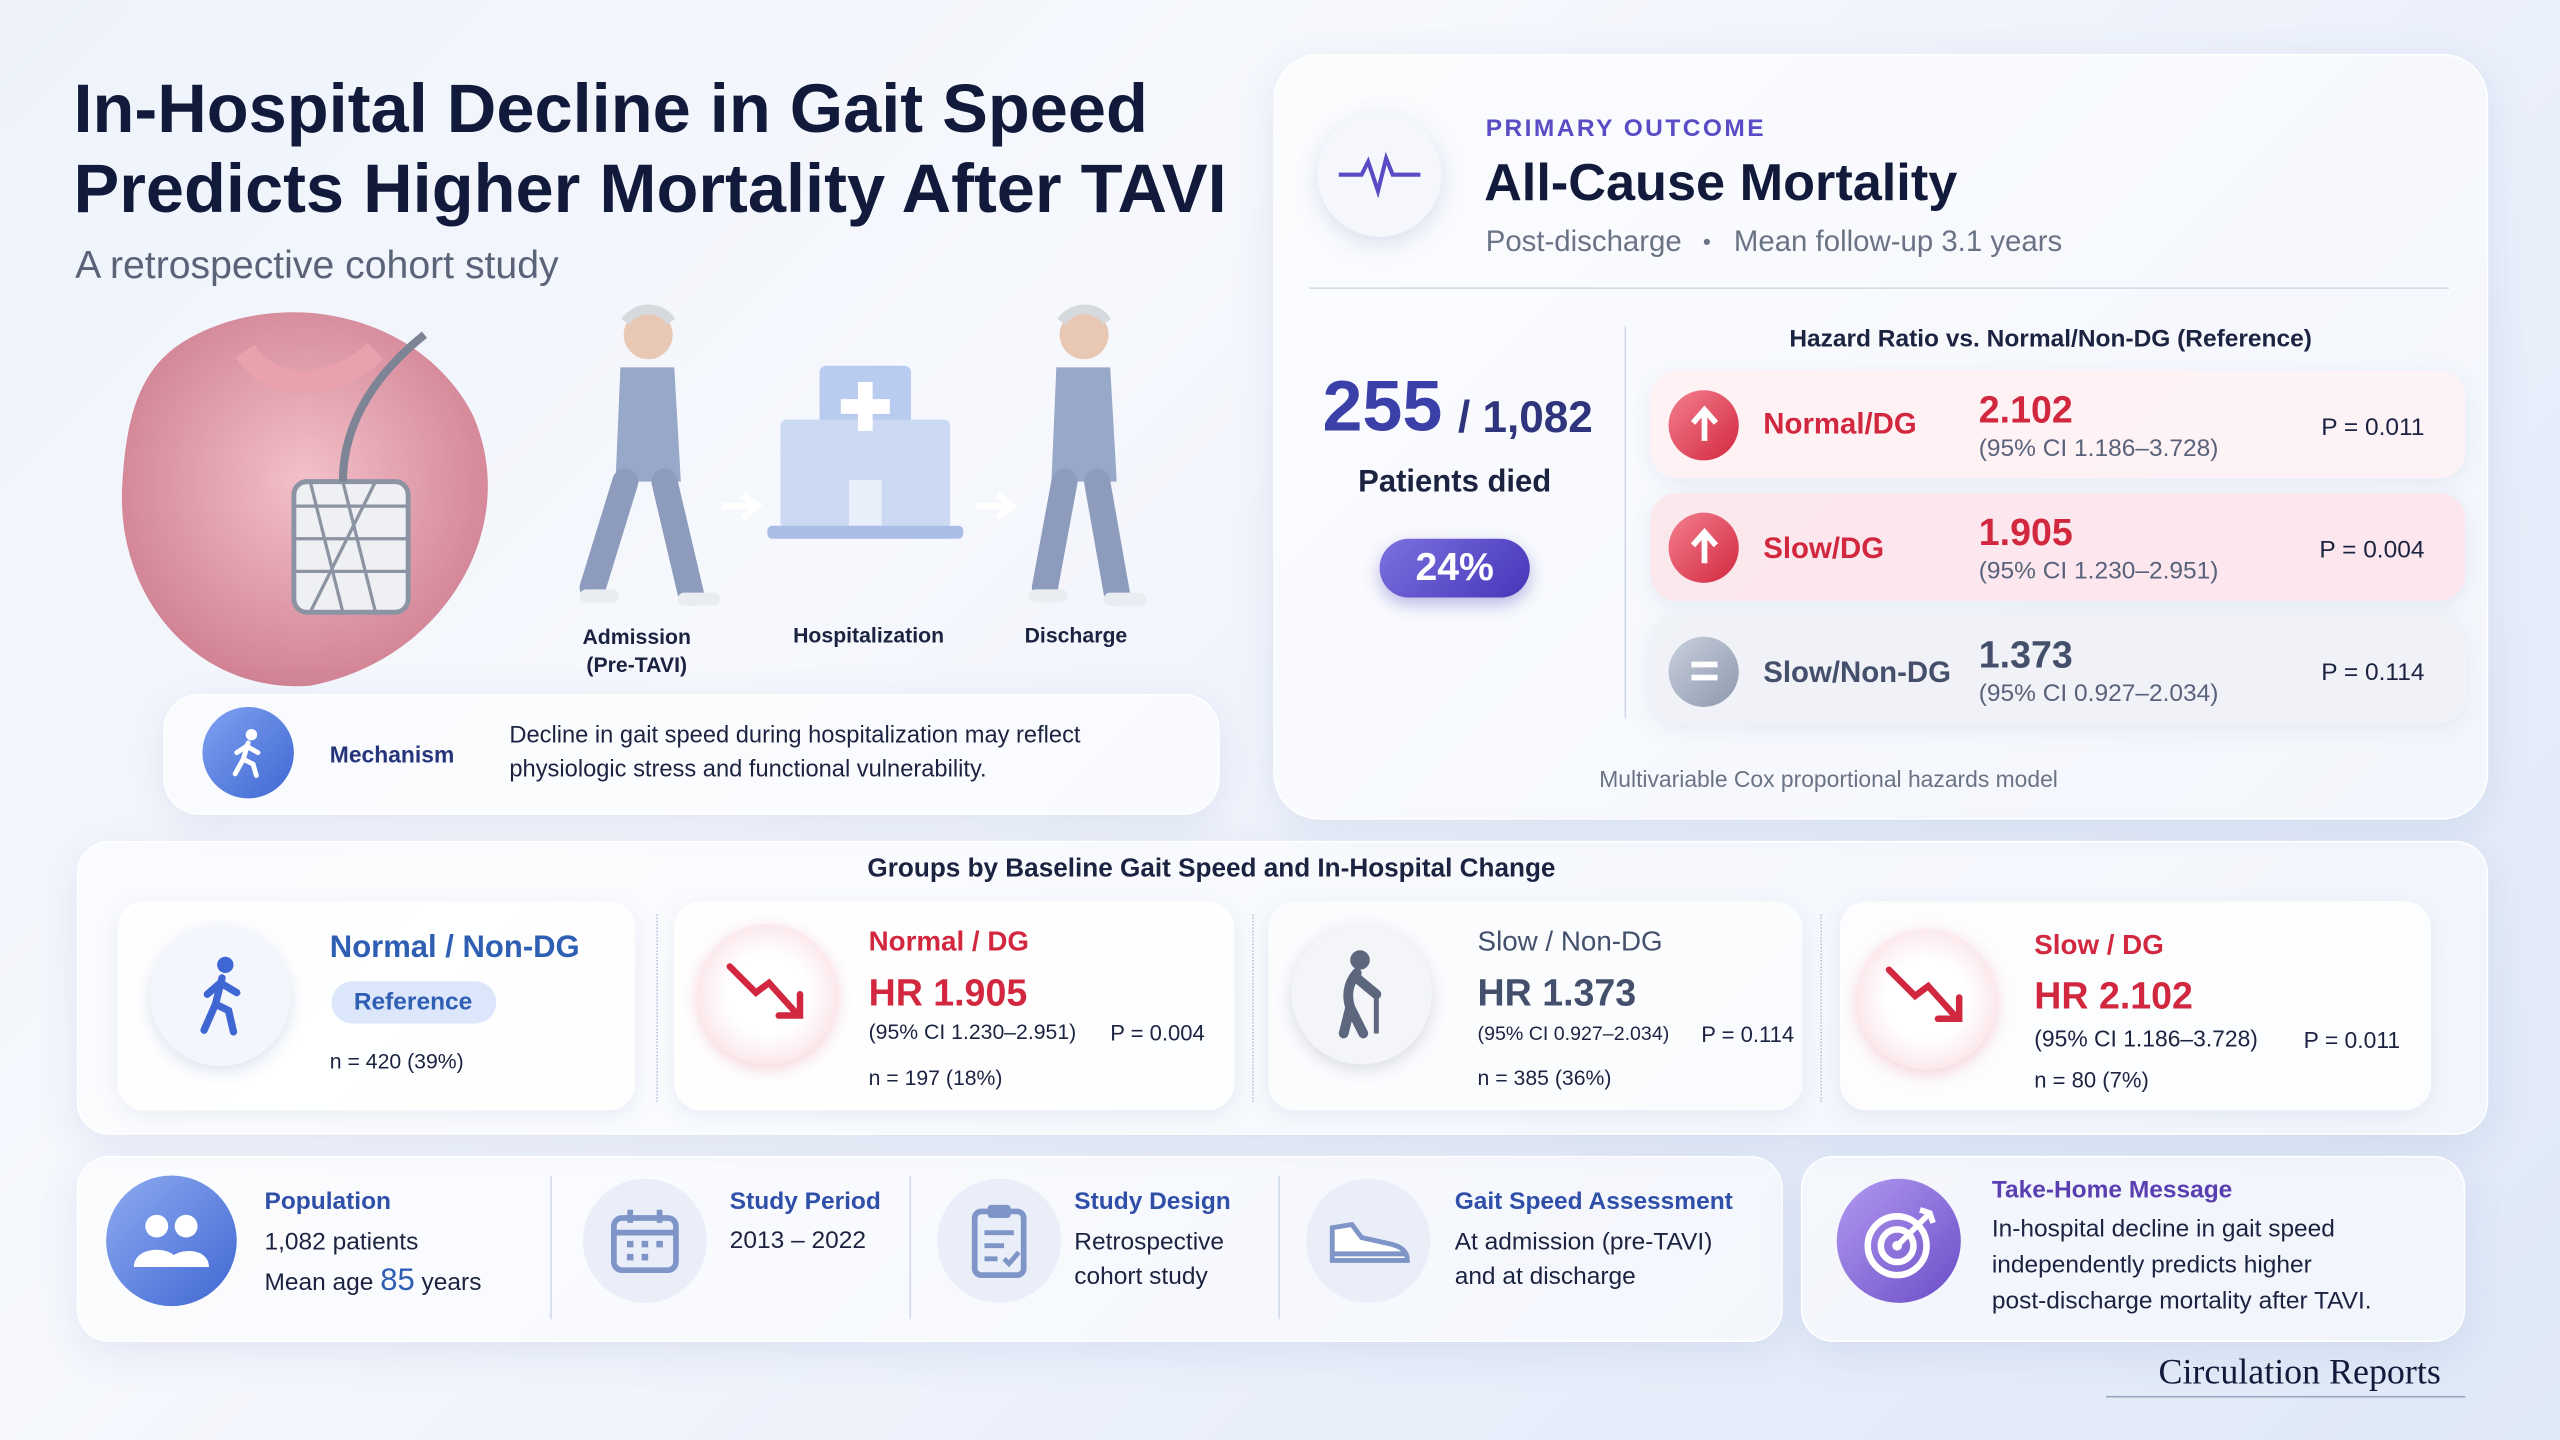 The image size is (2560, 1440). What do you see at coordinates (1824, 548) in the screenshot?
I see `hazard-group: Slow/DG` at bounding box center [1824, 548].